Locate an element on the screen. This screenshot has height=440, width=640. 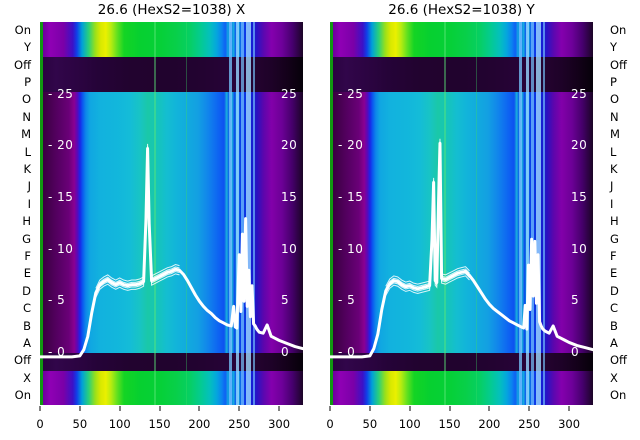
x-axis-panel-x: 0 50 100 150 200 250 300 is located at coordinates (169, 422).